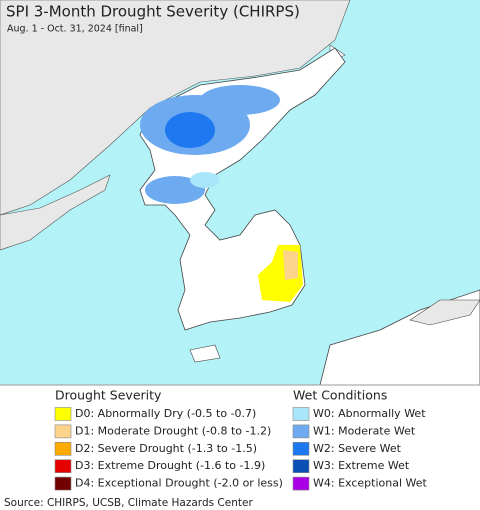 The image size is (480, 510). I want to click on legend-label: W3: Extreme Wet, so click(361, 465).